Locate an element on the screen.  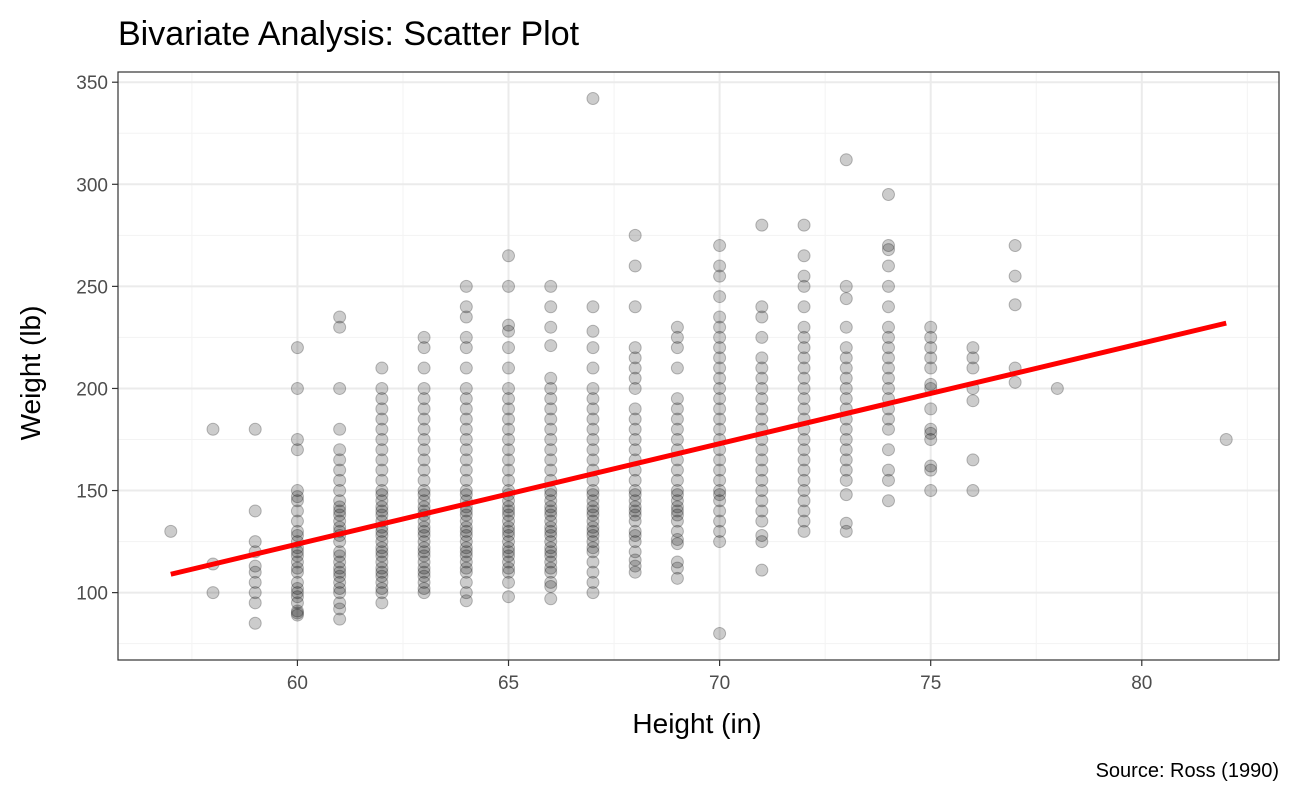
chart-title: Bivariate Analysis: Scatter Plot is located at coordinates (349, 34).